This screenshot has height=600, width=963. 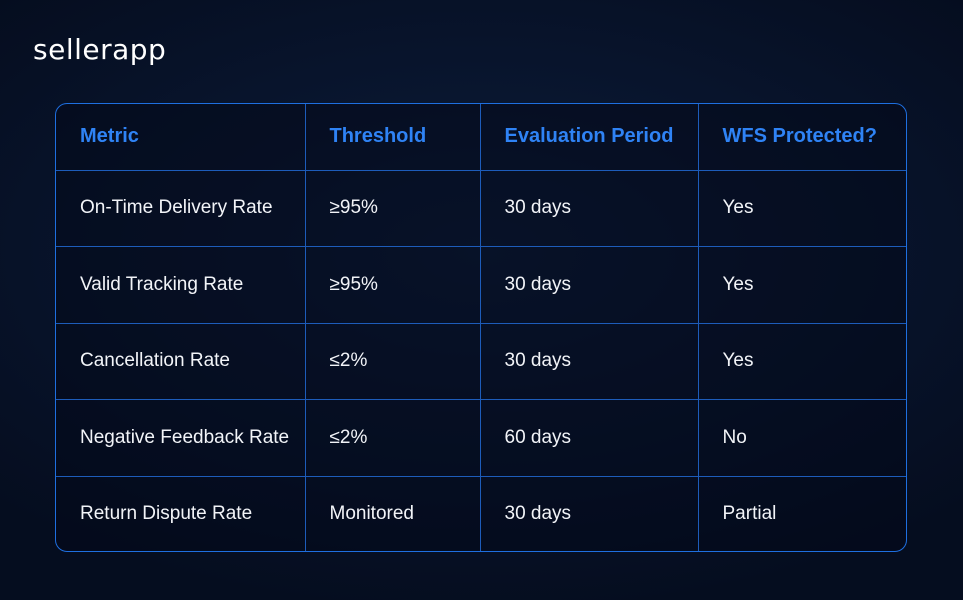 What do you see at coordinates (802, 137) in the screenshot?
I see `header-wfs-protected: WFS Protected?` at bounding box center [802, 137].